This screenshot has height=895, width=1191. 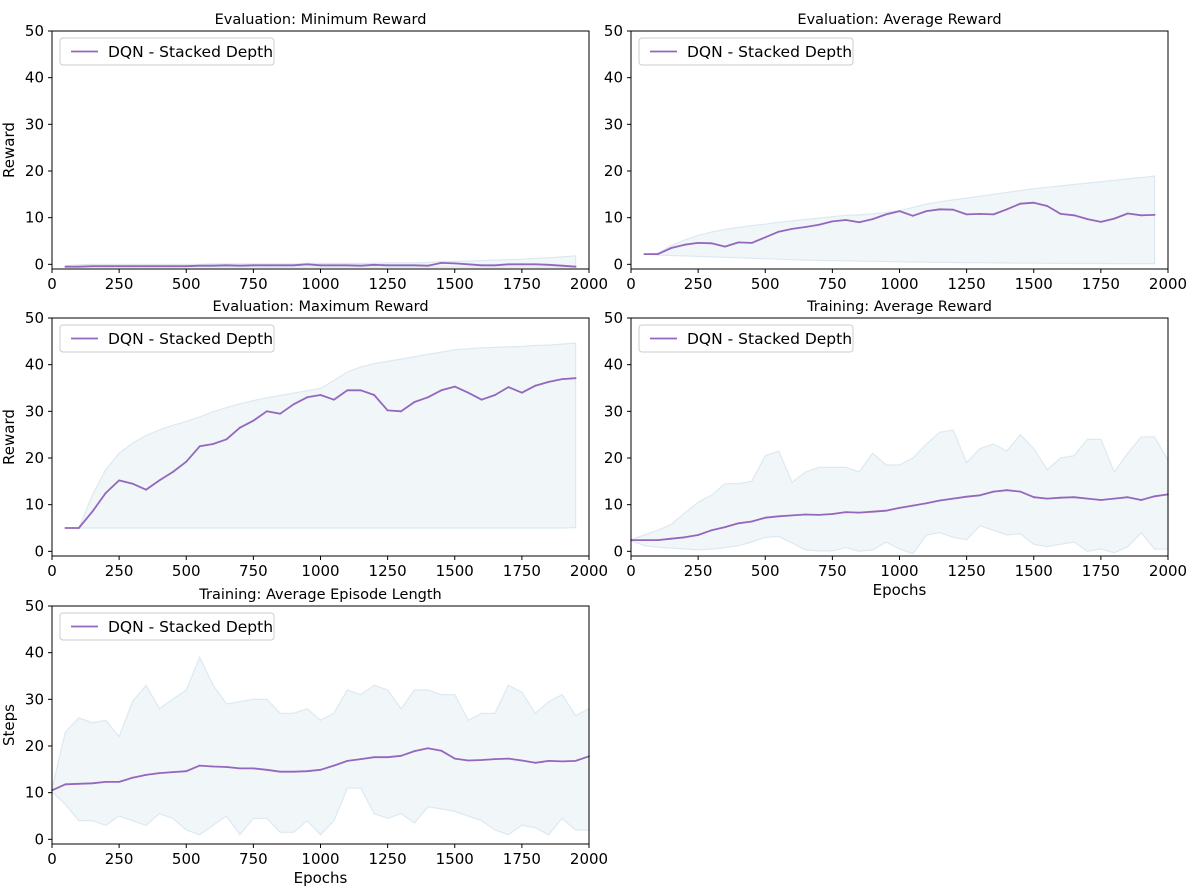 What do you see at coordinates (319, 595) in the screenshot?
I see `chart-title: Training: Average Episode Length` at bounding box center [319, 595].